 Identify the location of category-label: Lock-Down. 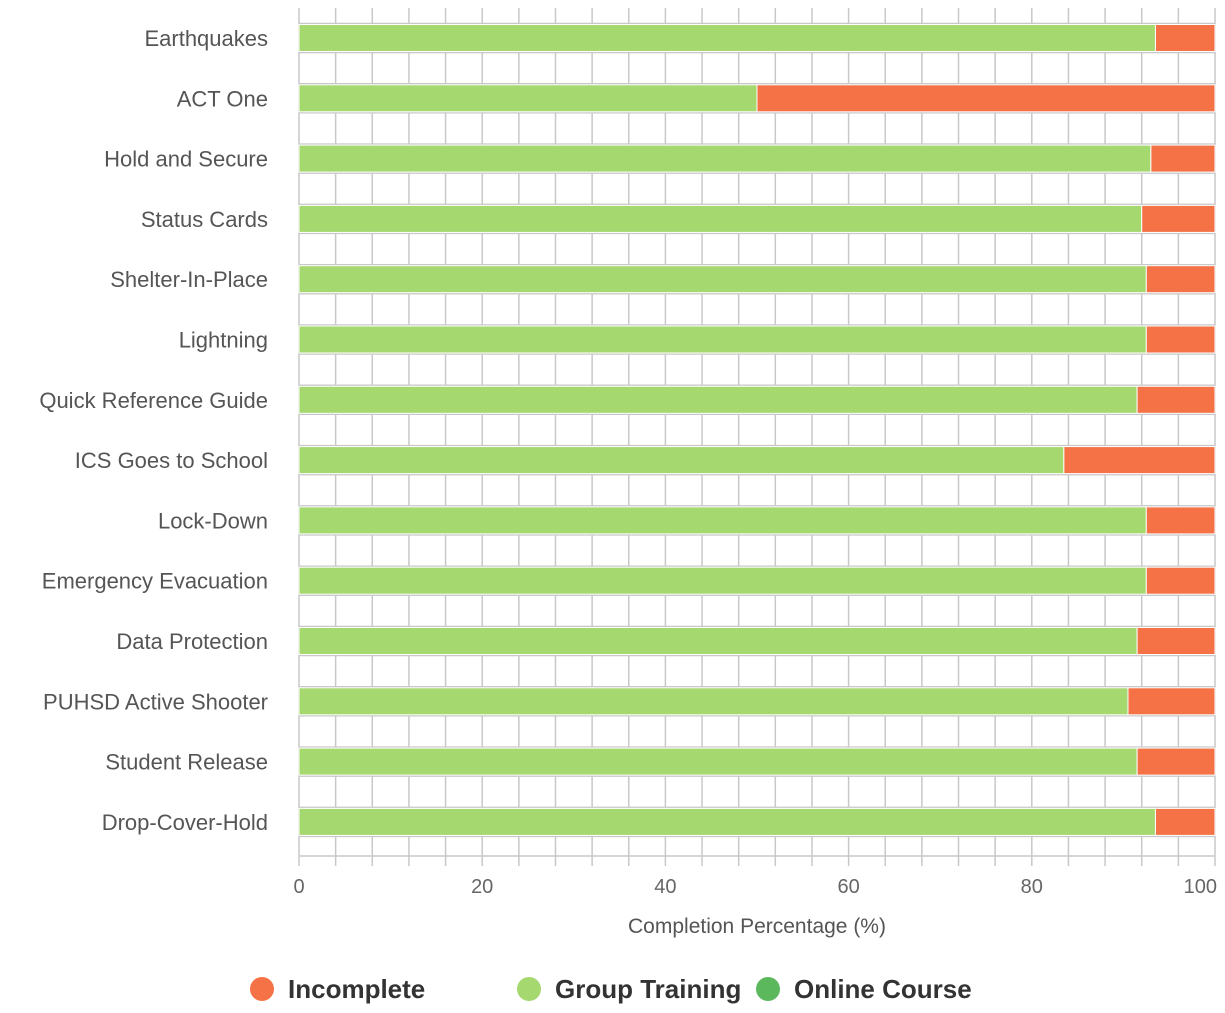
(213, 520).